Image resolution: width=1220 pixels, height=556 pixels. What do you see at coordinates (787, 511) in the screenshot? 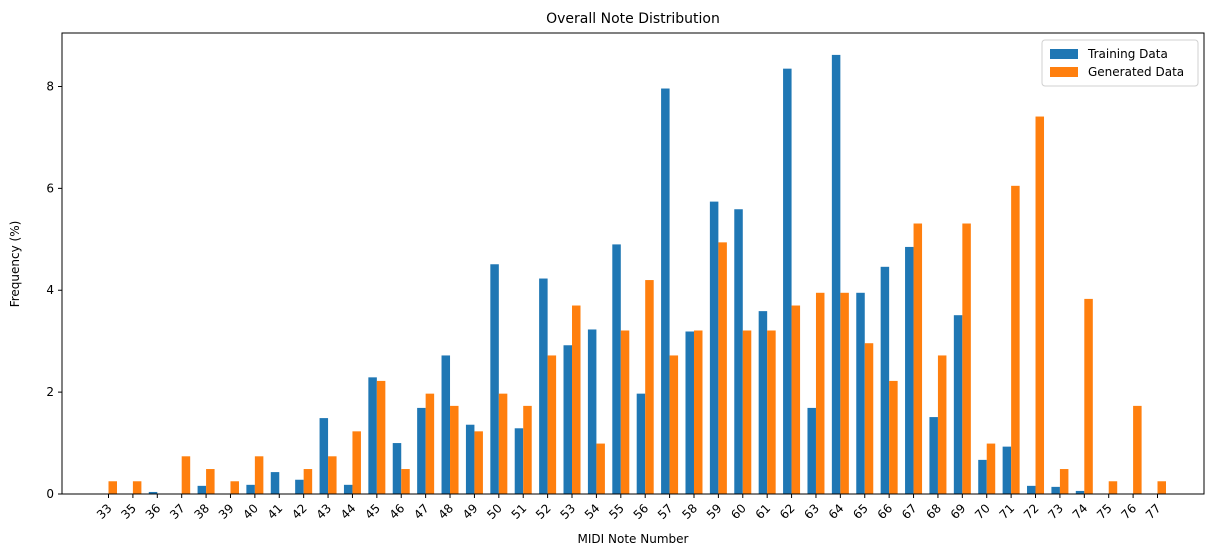
I see `x-tick-label: 62` at bounding box center [787, 511].